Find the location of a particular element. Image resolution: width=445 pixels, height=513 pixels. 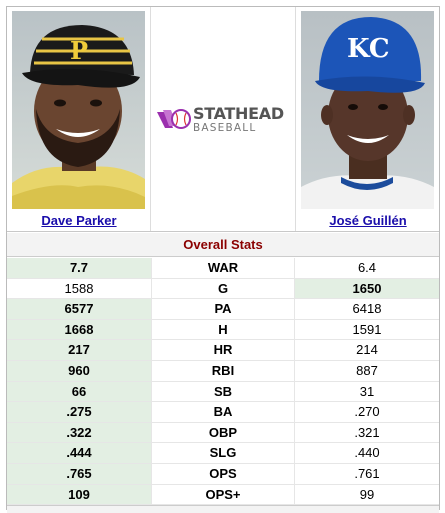

brand-sub: BASEBALL is located at coordinates (225, 128).